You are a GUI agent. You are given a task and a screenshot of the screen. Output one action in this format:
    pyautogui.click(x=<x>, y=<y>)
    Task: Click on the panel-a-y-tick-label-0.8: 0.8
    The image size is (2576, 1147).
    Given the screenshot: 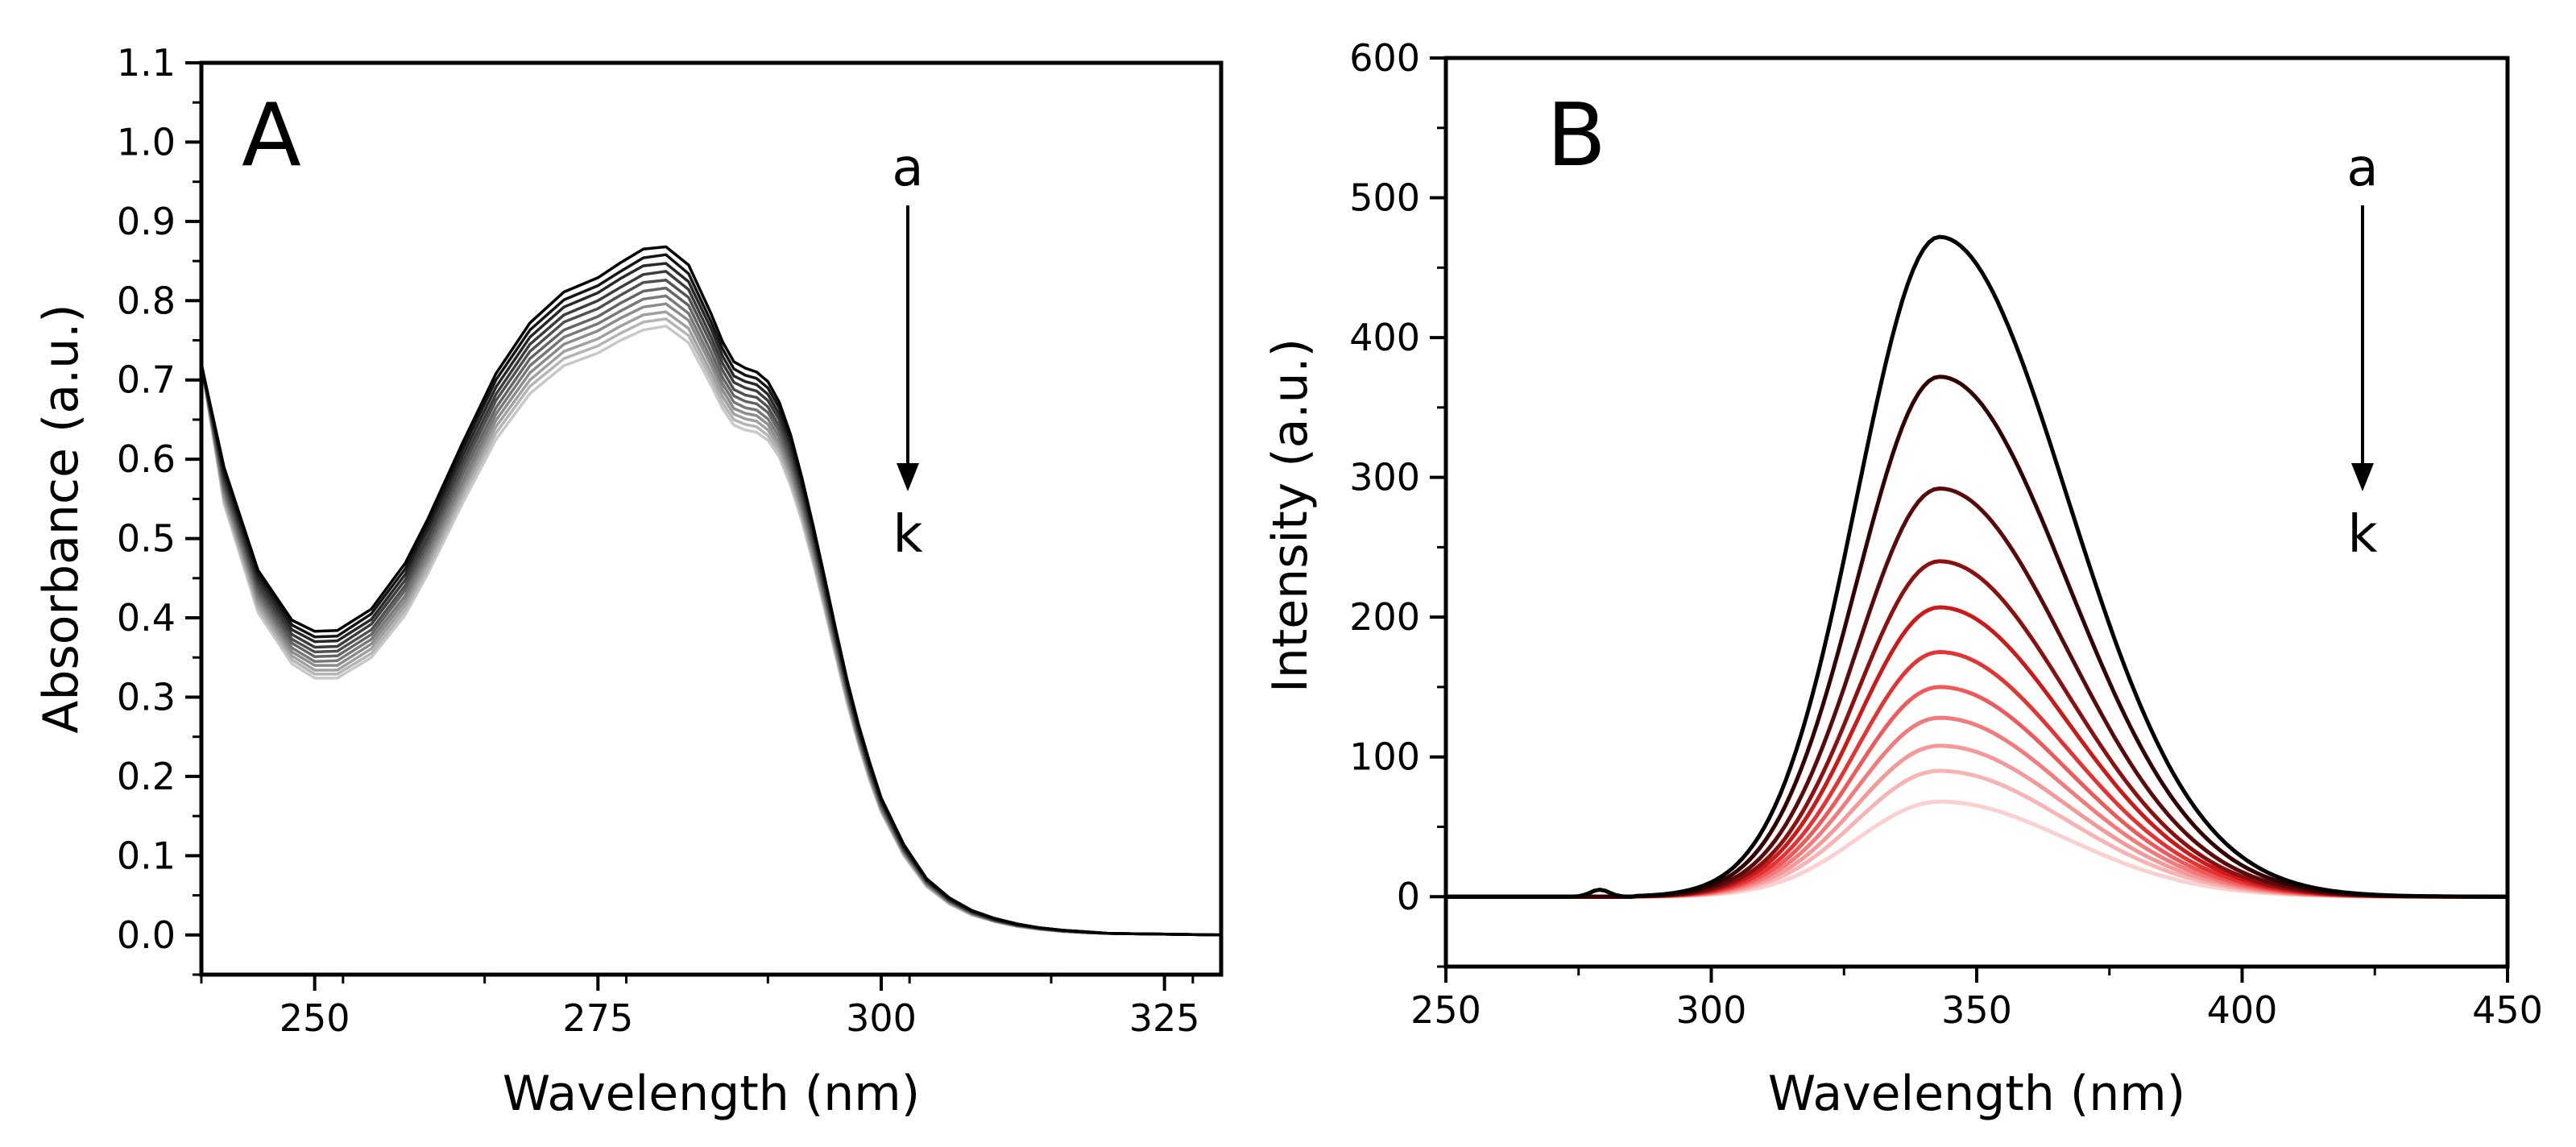 What is the action you would take?
    pyautogui.click(x=146, y=300)
    